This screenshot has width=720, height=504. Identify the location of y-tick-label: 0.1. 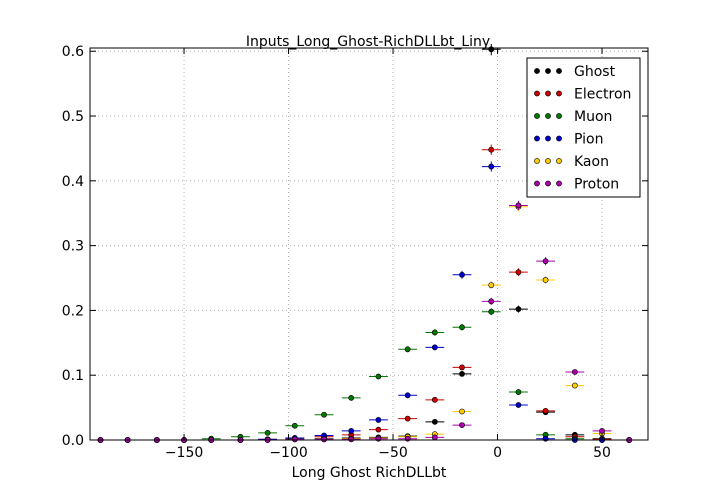
(73, 376).